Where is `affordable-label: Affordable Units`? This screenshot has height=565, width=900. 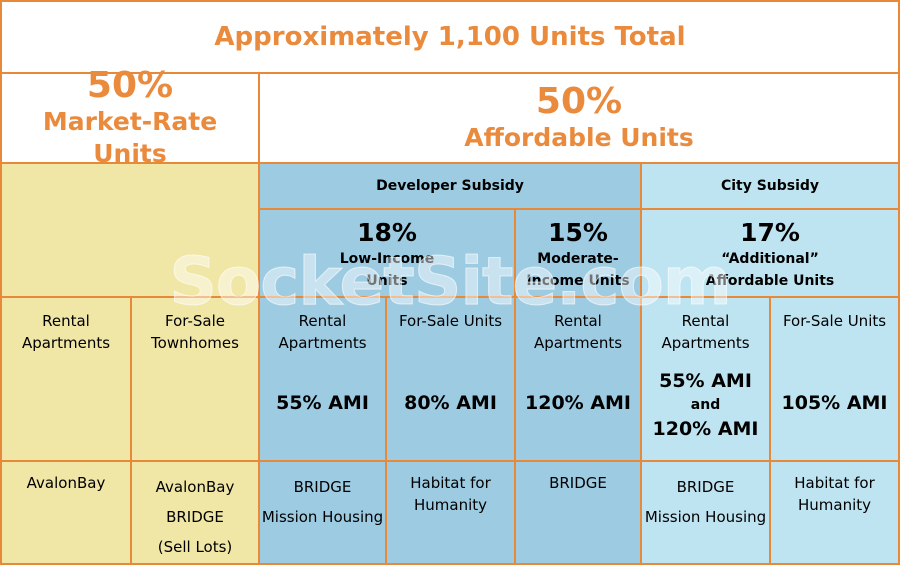 affordable-label: Affordable Units is located at coordinates (579, 137).